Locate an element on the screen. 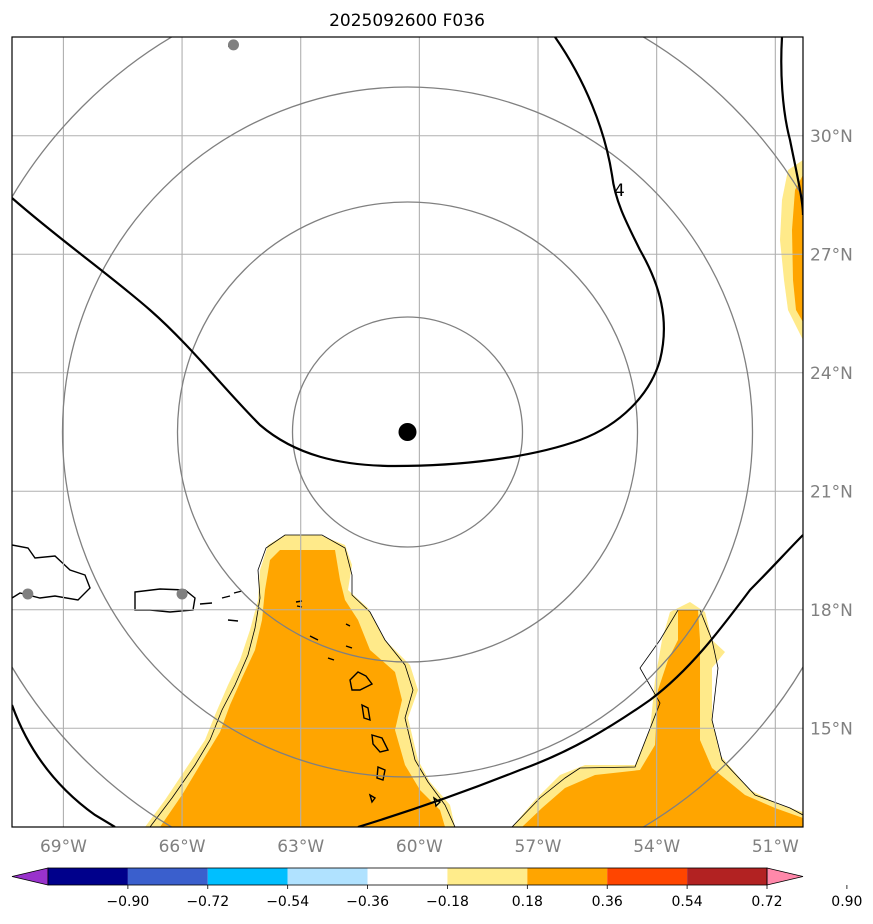  thin-contour-caribbean is located at coordinates (302, 680).